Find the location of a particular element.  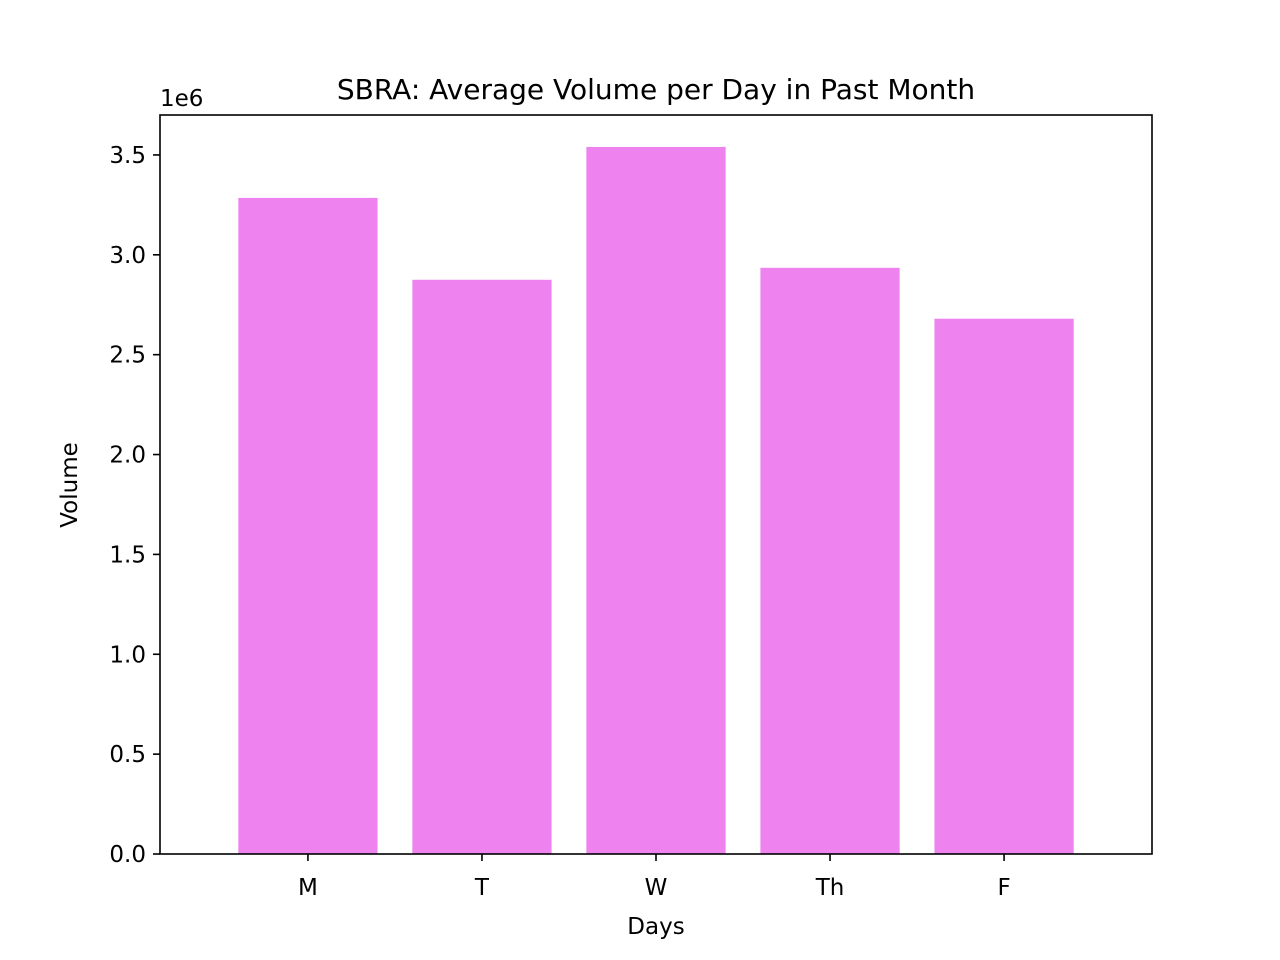

bar-t is located at coordinates (482, 566).